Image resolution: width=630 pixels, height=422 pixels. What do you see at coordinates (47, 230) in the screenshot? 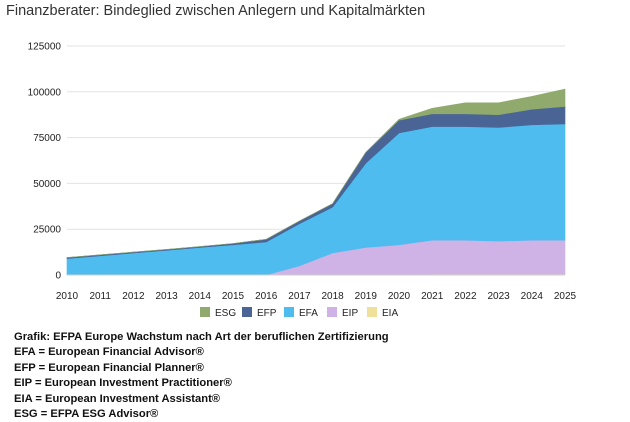
I see `y-tick-label: 25000` at bounding box center [47, 230].